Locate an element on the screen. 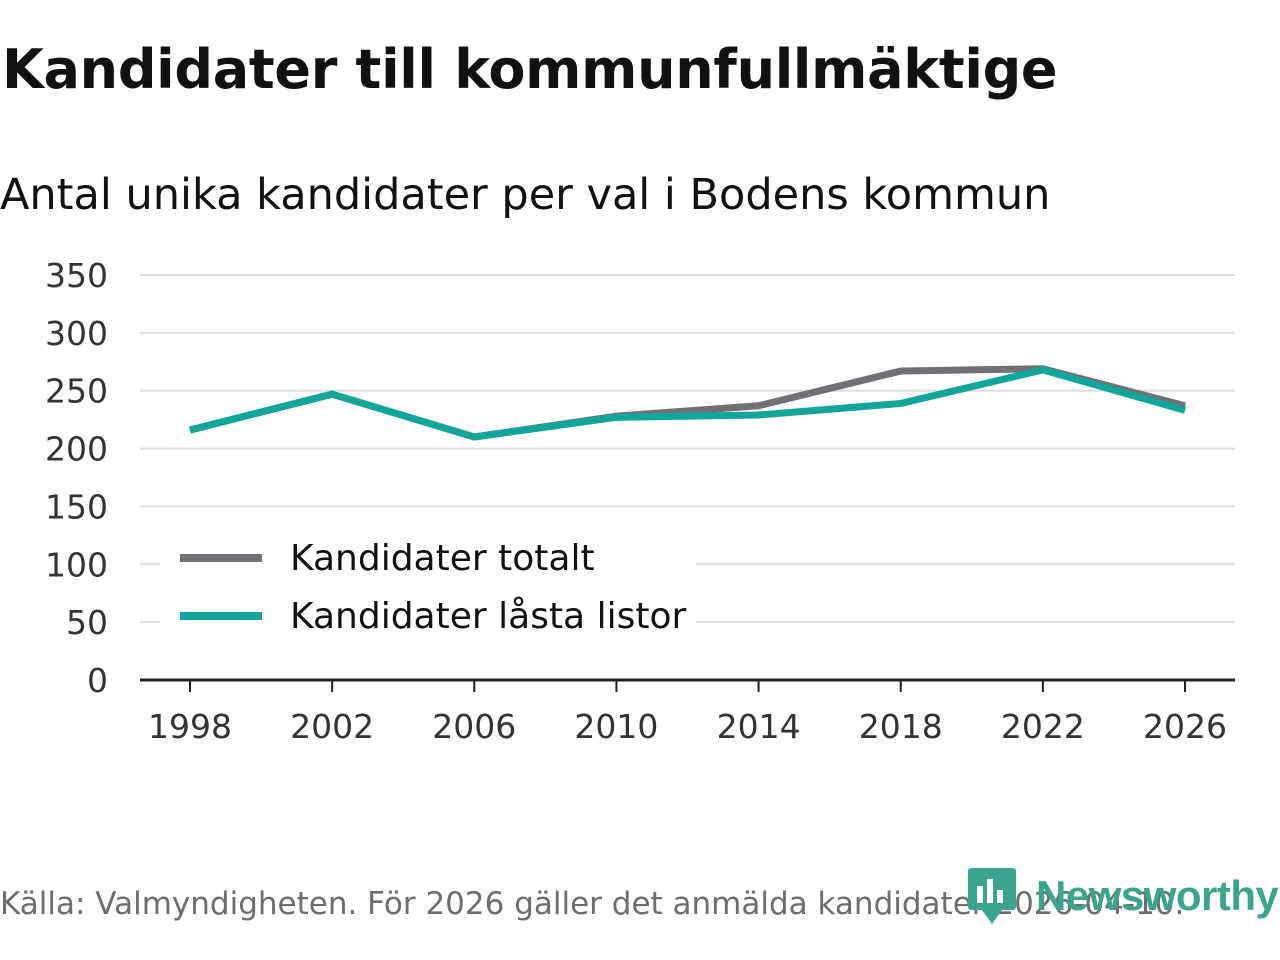  x-tick-label: 1998 is located at coordinates (190, 726).